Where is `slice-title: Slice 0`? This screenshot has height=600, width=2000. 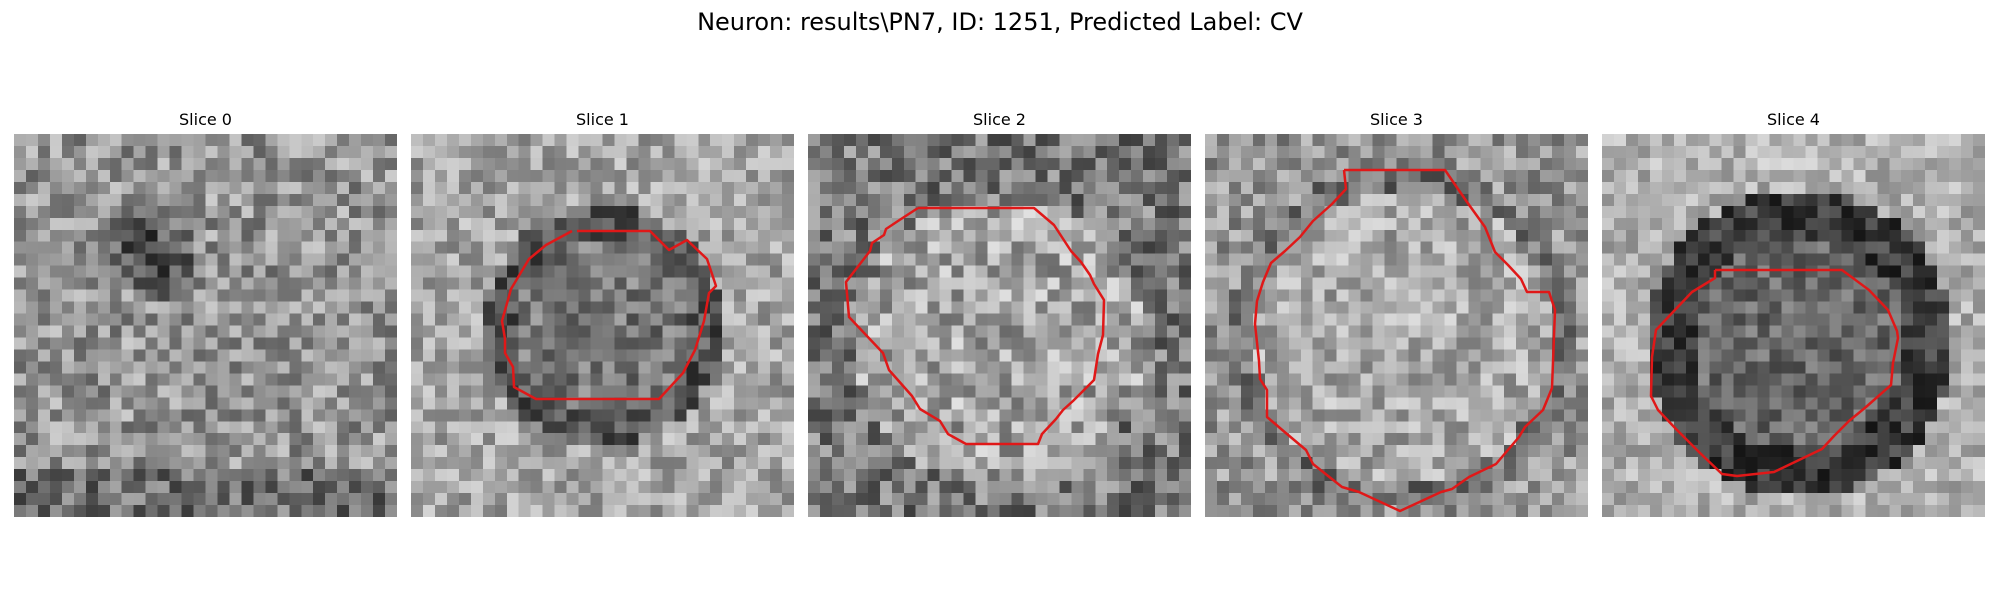
slice-title: Slice 0 is located at coordinates (205, 119).